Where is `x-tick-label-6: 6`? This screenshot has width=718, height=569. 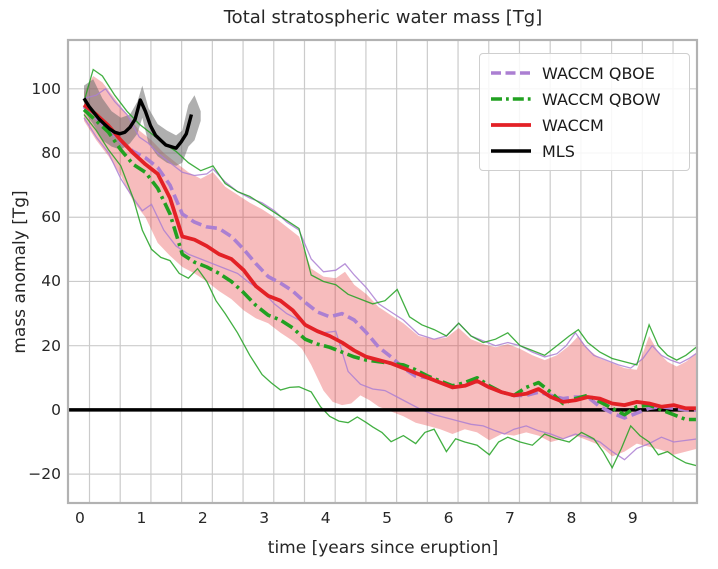 x-tick-label-6: 6 is located at coordinates (448, 518).